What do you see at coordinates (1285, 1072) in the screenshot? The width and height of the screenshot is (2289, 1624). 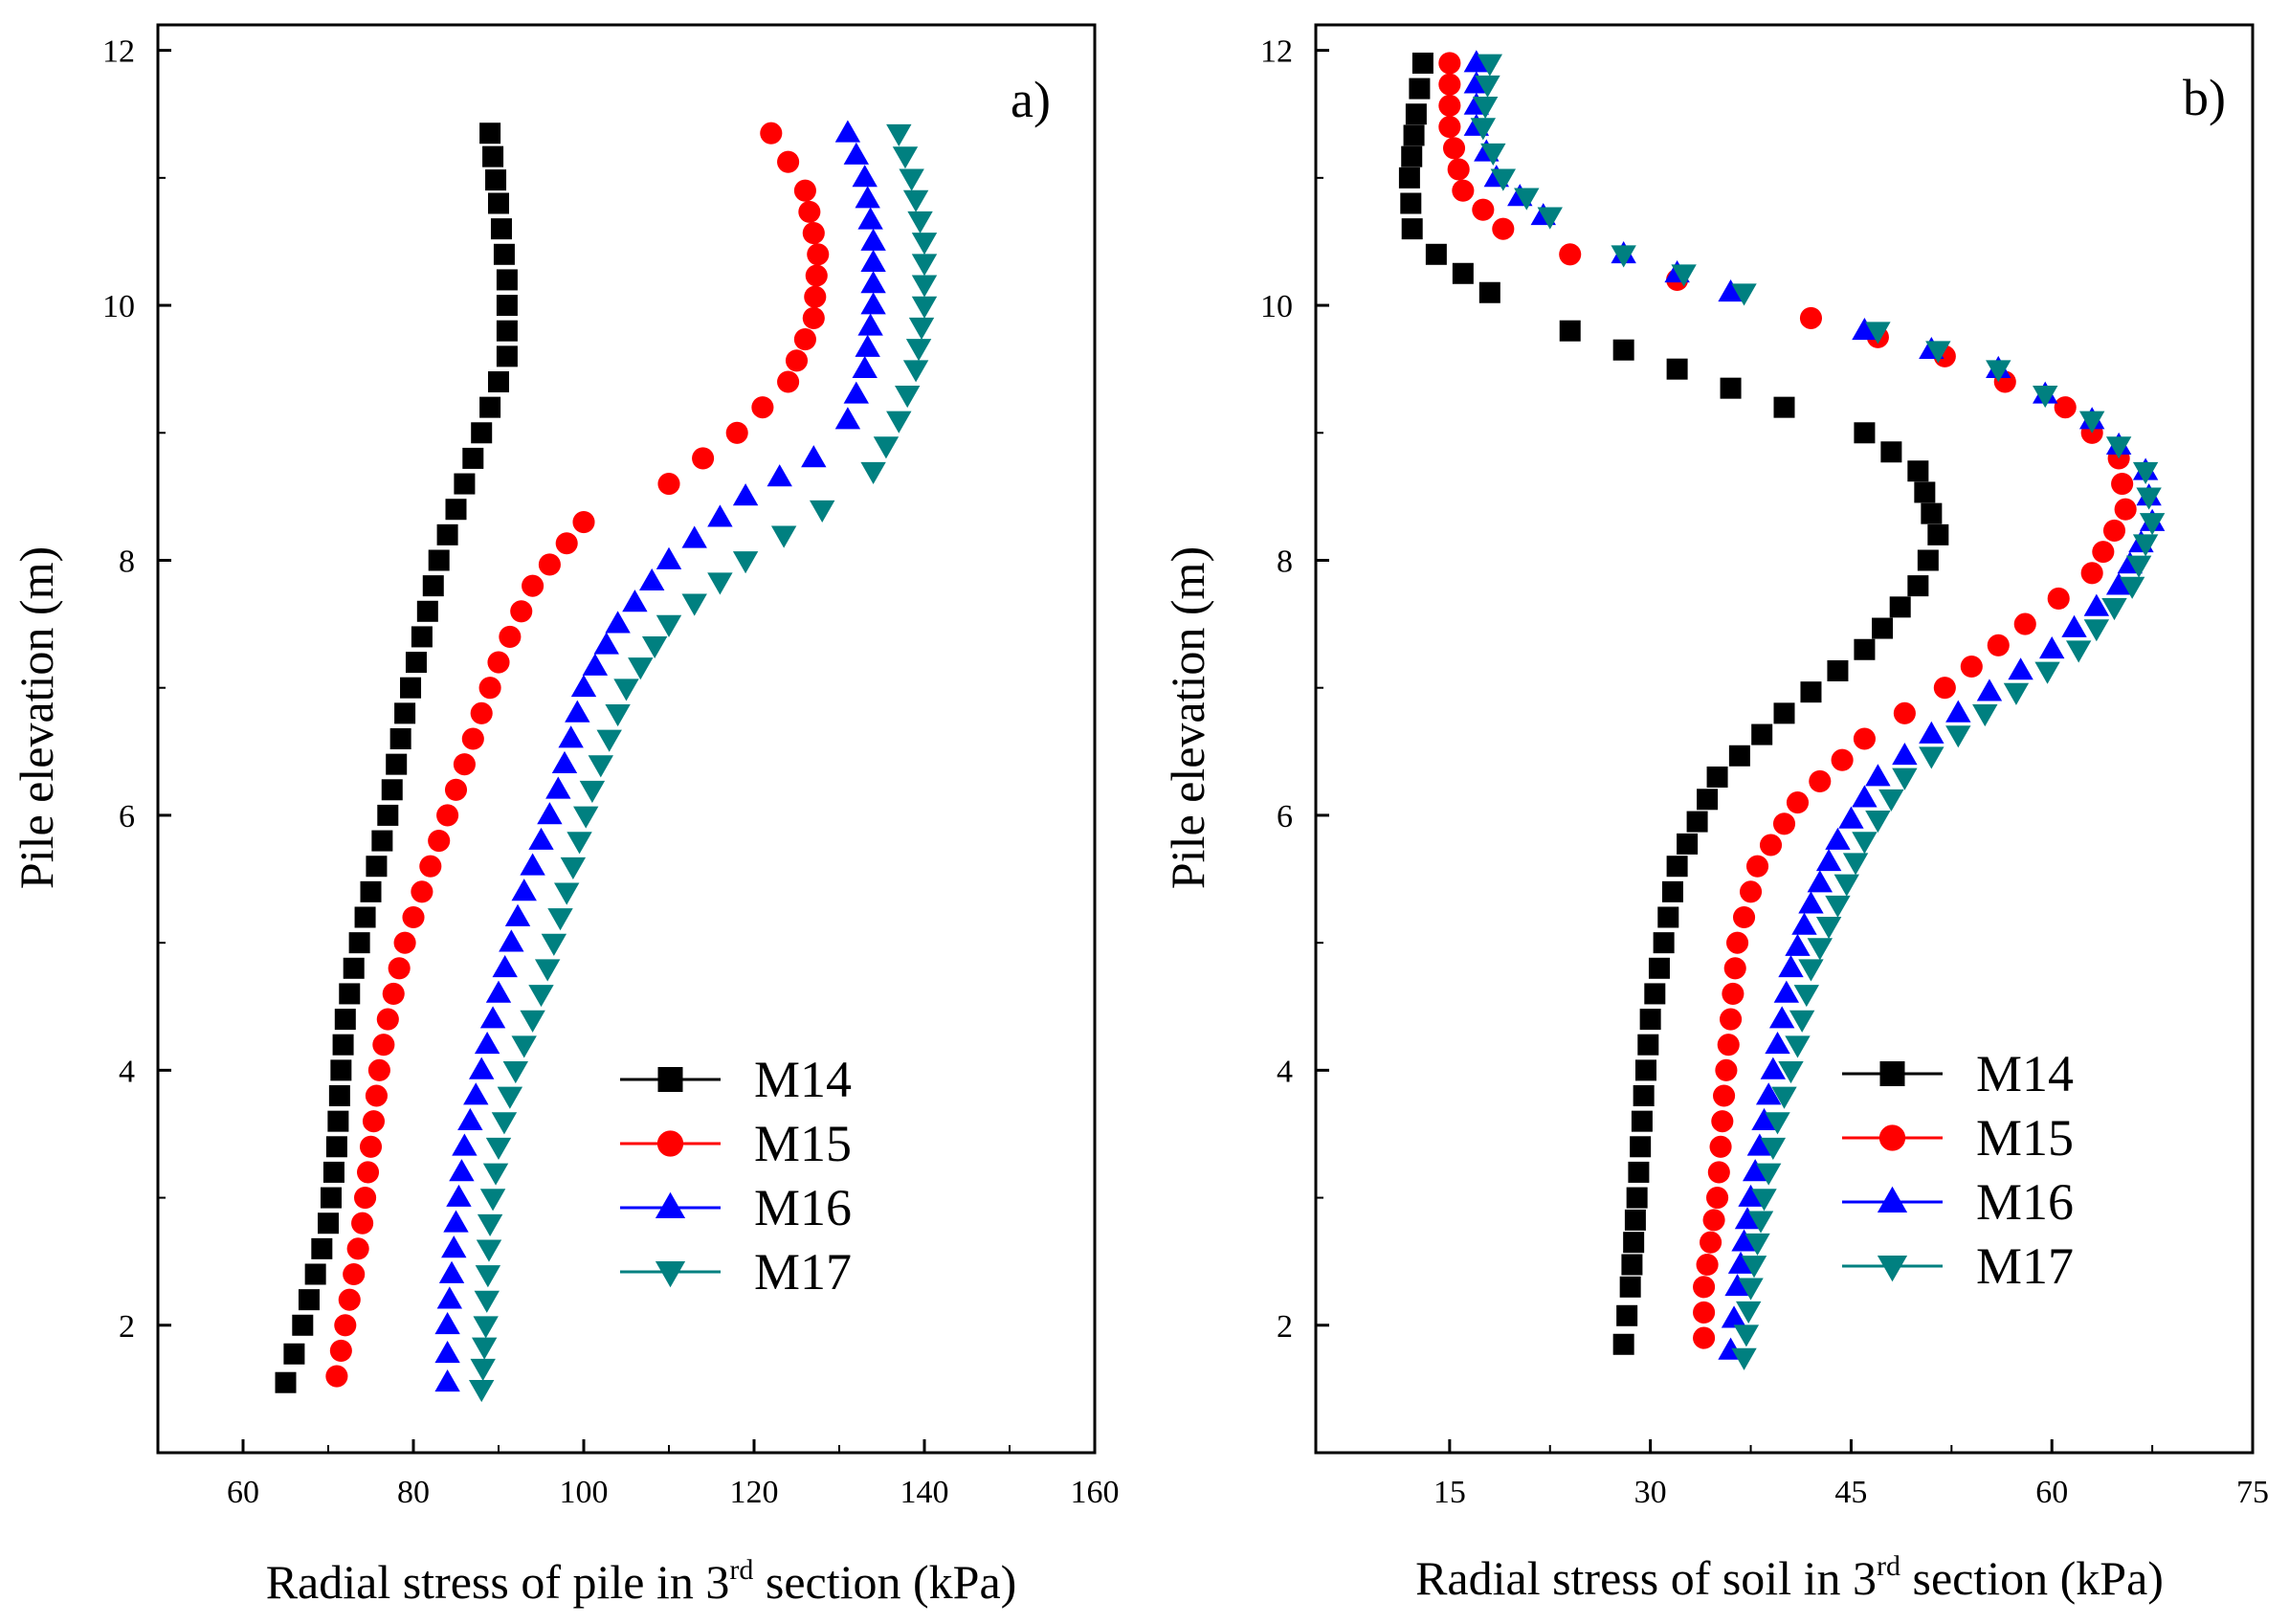 I see `y-tick-label: 4` at bounding box center [1285, 1072].